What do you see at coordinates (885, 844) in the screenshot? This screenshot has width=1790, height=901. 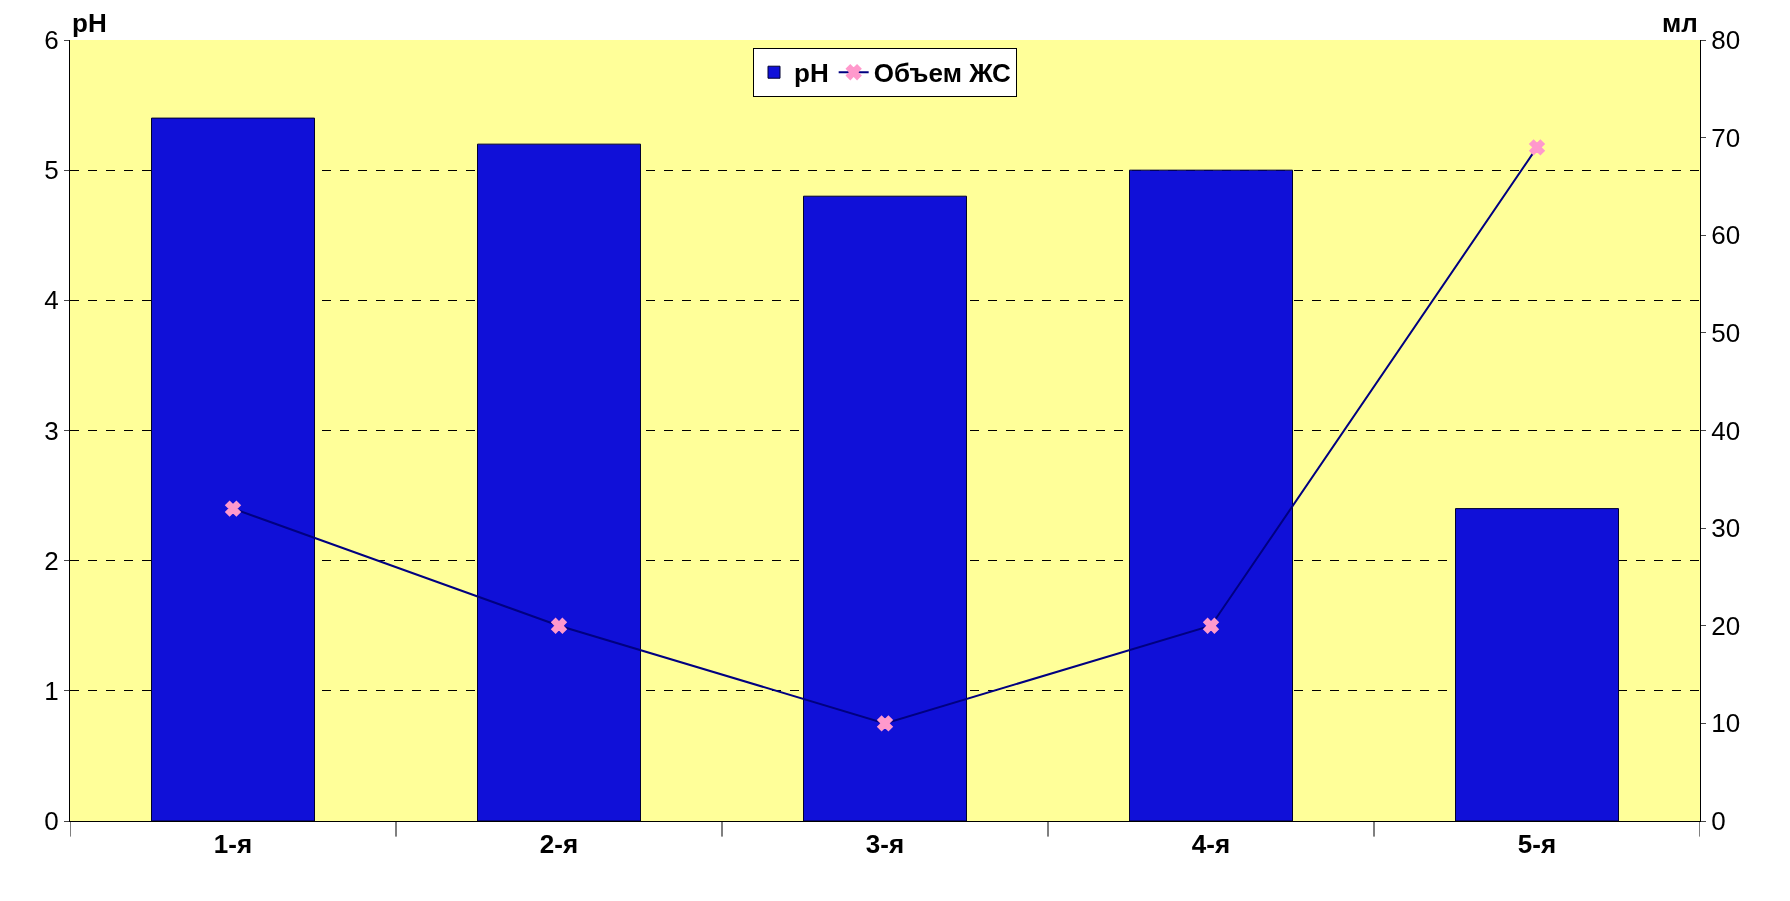 I see `x-tick-label: 3-я` at bounding box center [885, 844].